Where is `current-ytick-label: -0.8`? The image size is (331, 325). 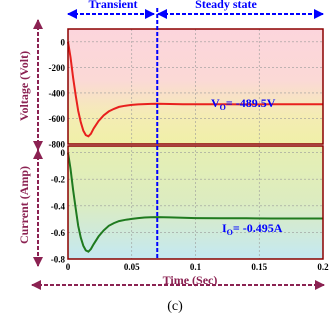
current-ytick-label: -0.8 is located at coordinates (58, 260).